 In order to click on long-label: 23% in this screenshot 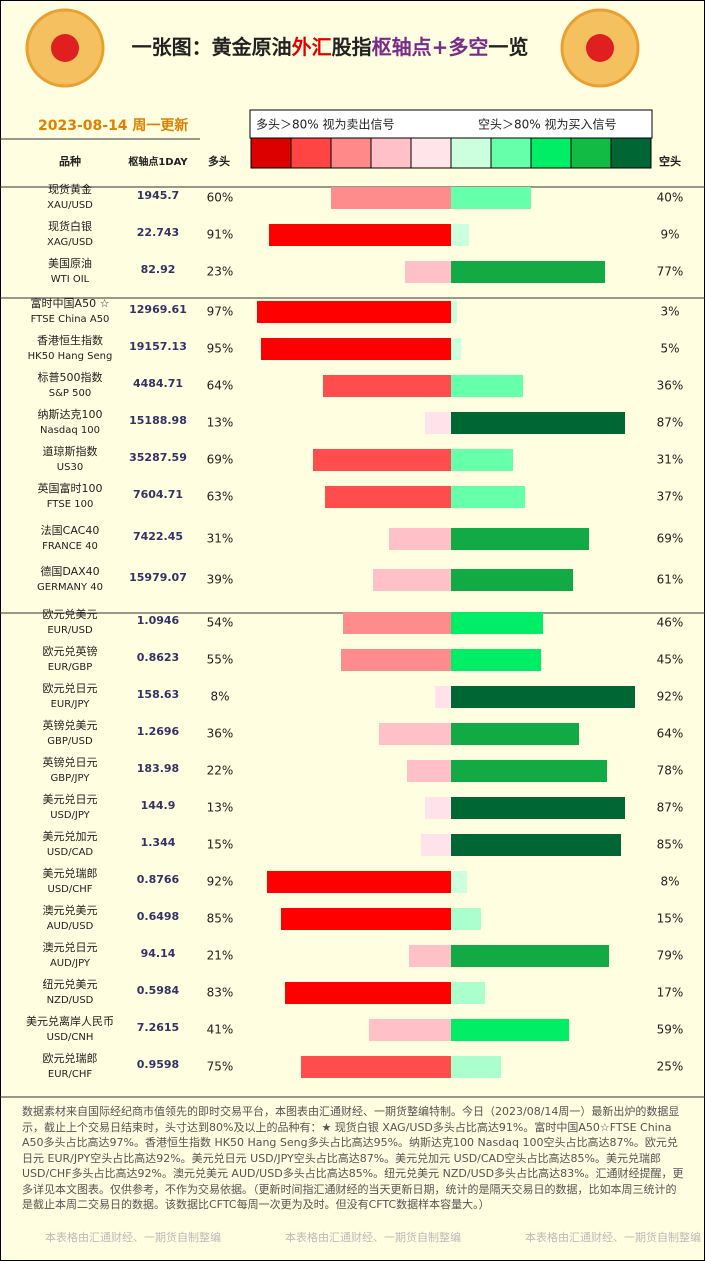, I will do `click(220, 272)`.